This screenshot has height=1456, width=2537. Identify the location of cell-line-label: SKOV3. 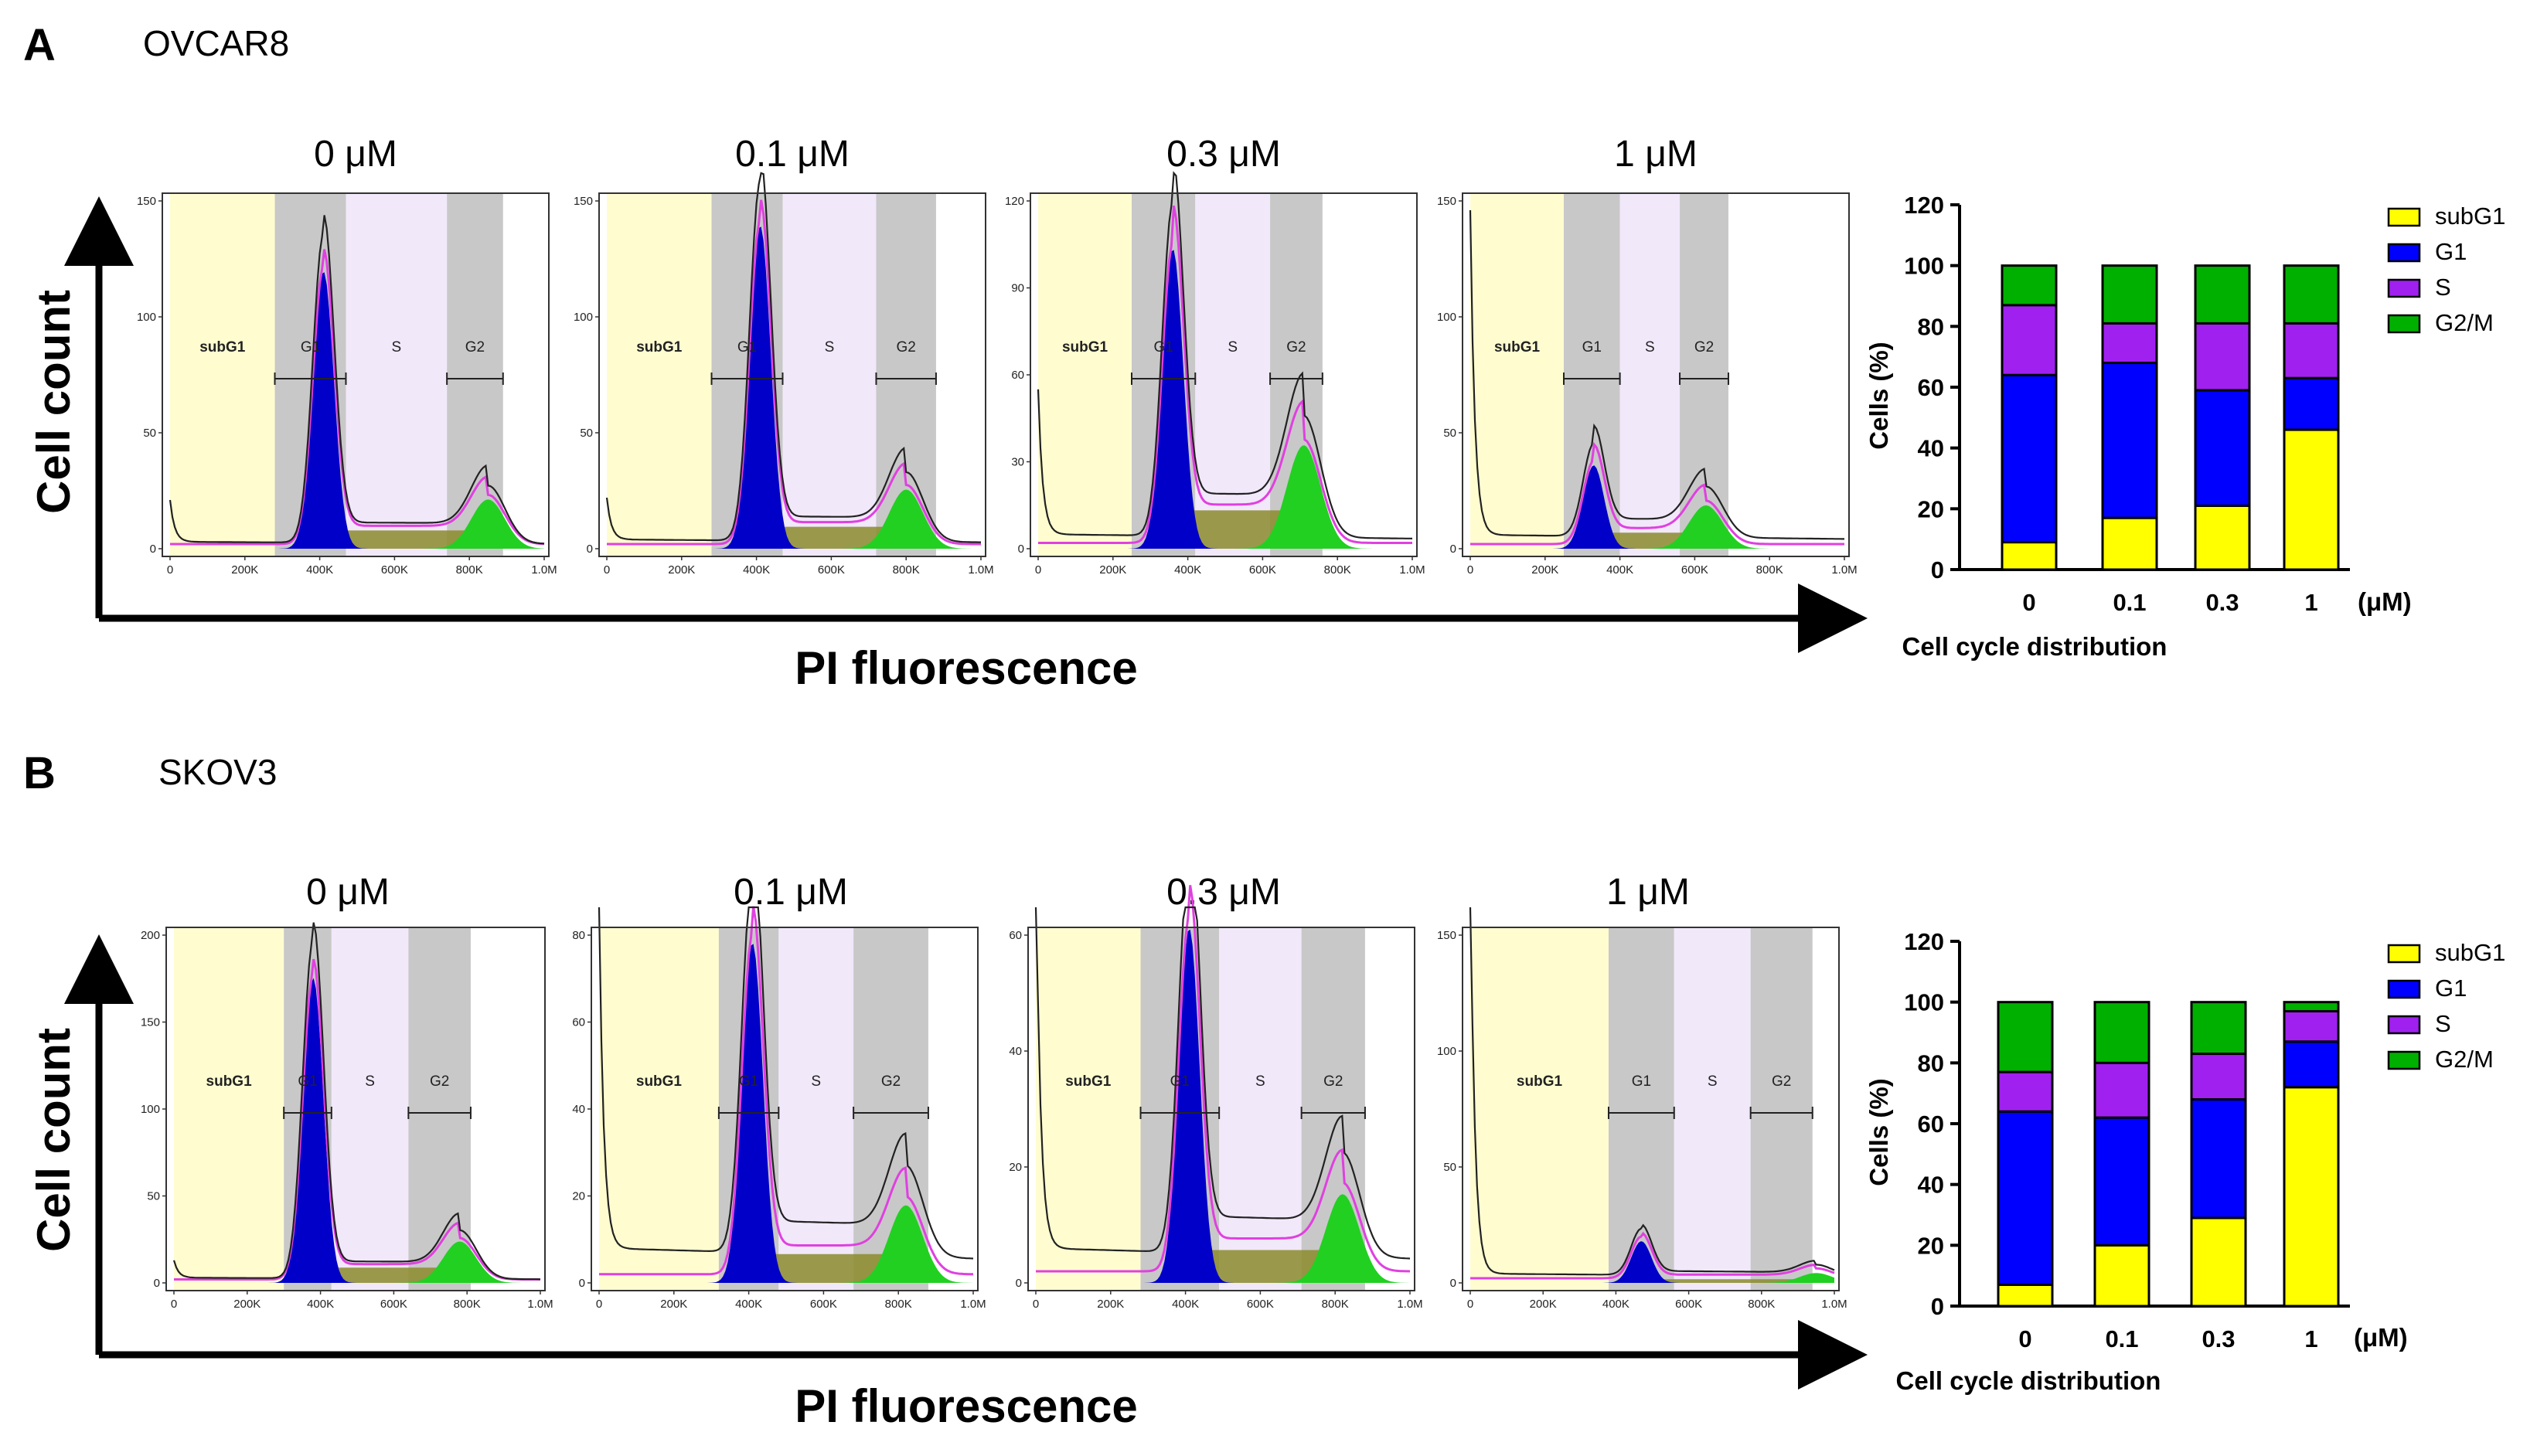
(218, 772).